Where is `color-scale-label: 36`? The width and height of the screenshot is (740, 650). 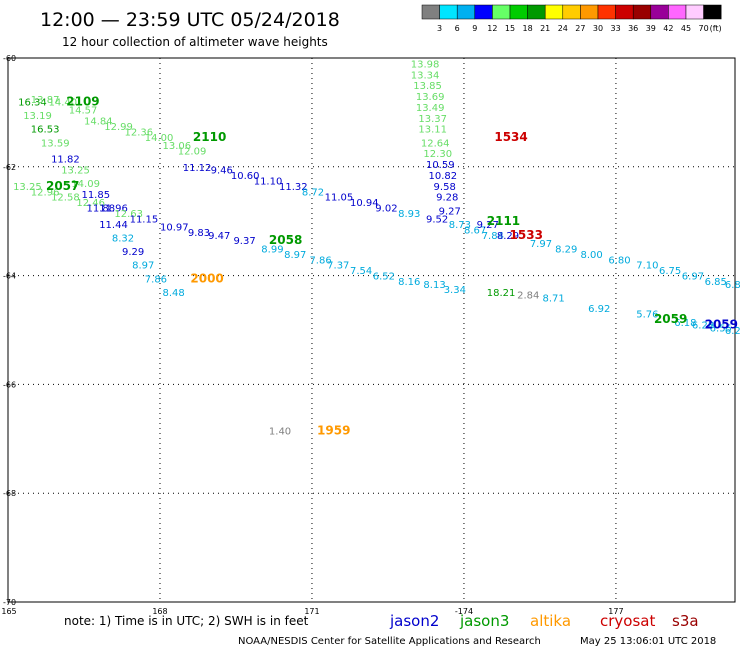
color-scale-label: 36 is located at coordinates (633, 28).